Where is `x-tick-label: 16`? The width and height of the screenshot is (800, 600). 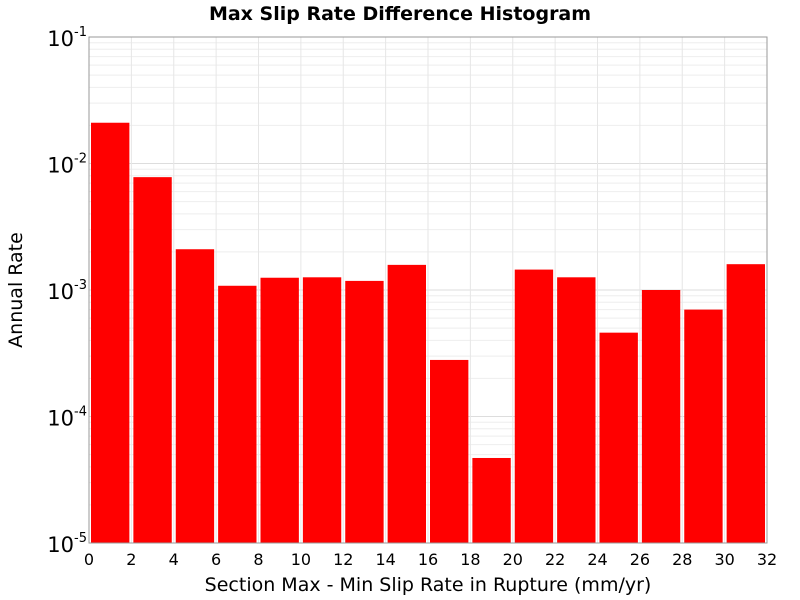 x-tick-label: 16 is located at coordinates (428, 559).